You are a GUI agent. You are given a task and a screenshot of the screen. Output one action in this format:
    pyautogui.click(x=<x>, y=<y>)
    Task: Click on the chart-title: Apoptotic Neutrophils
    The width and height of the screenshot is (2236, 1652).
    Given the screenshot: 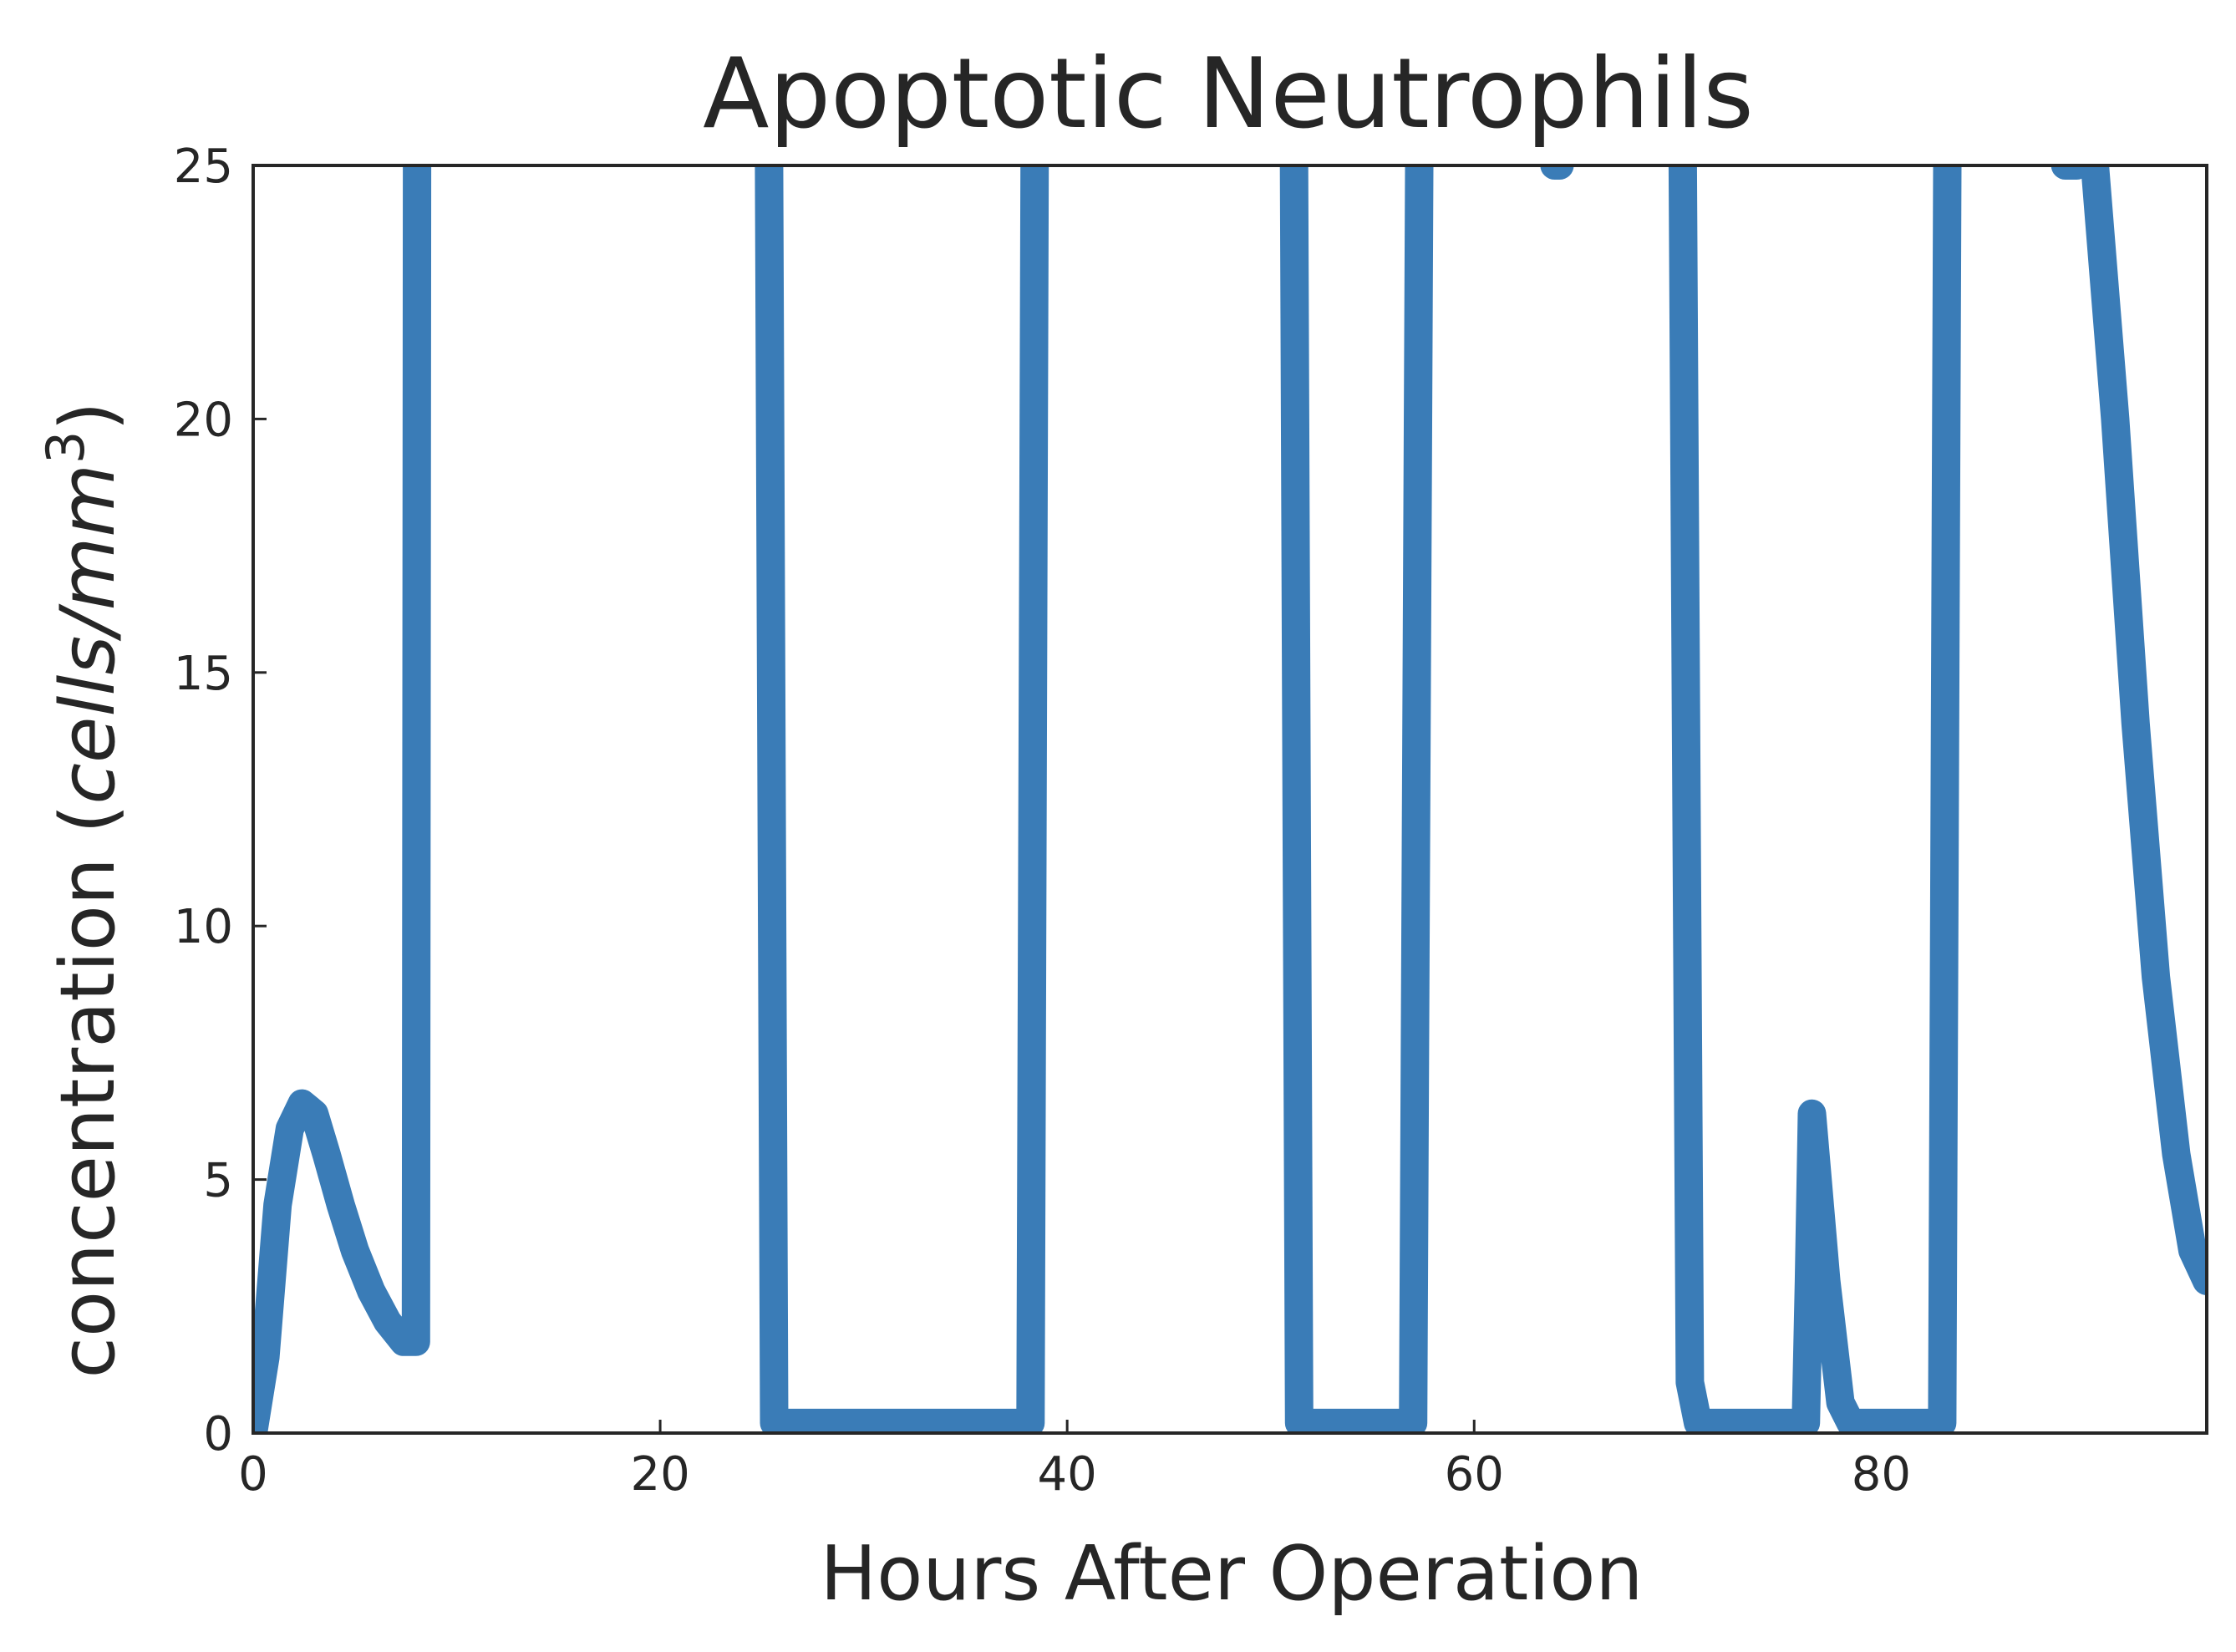 What is the action you would take?
    pyautogui.click(x=1228, y=94)
    